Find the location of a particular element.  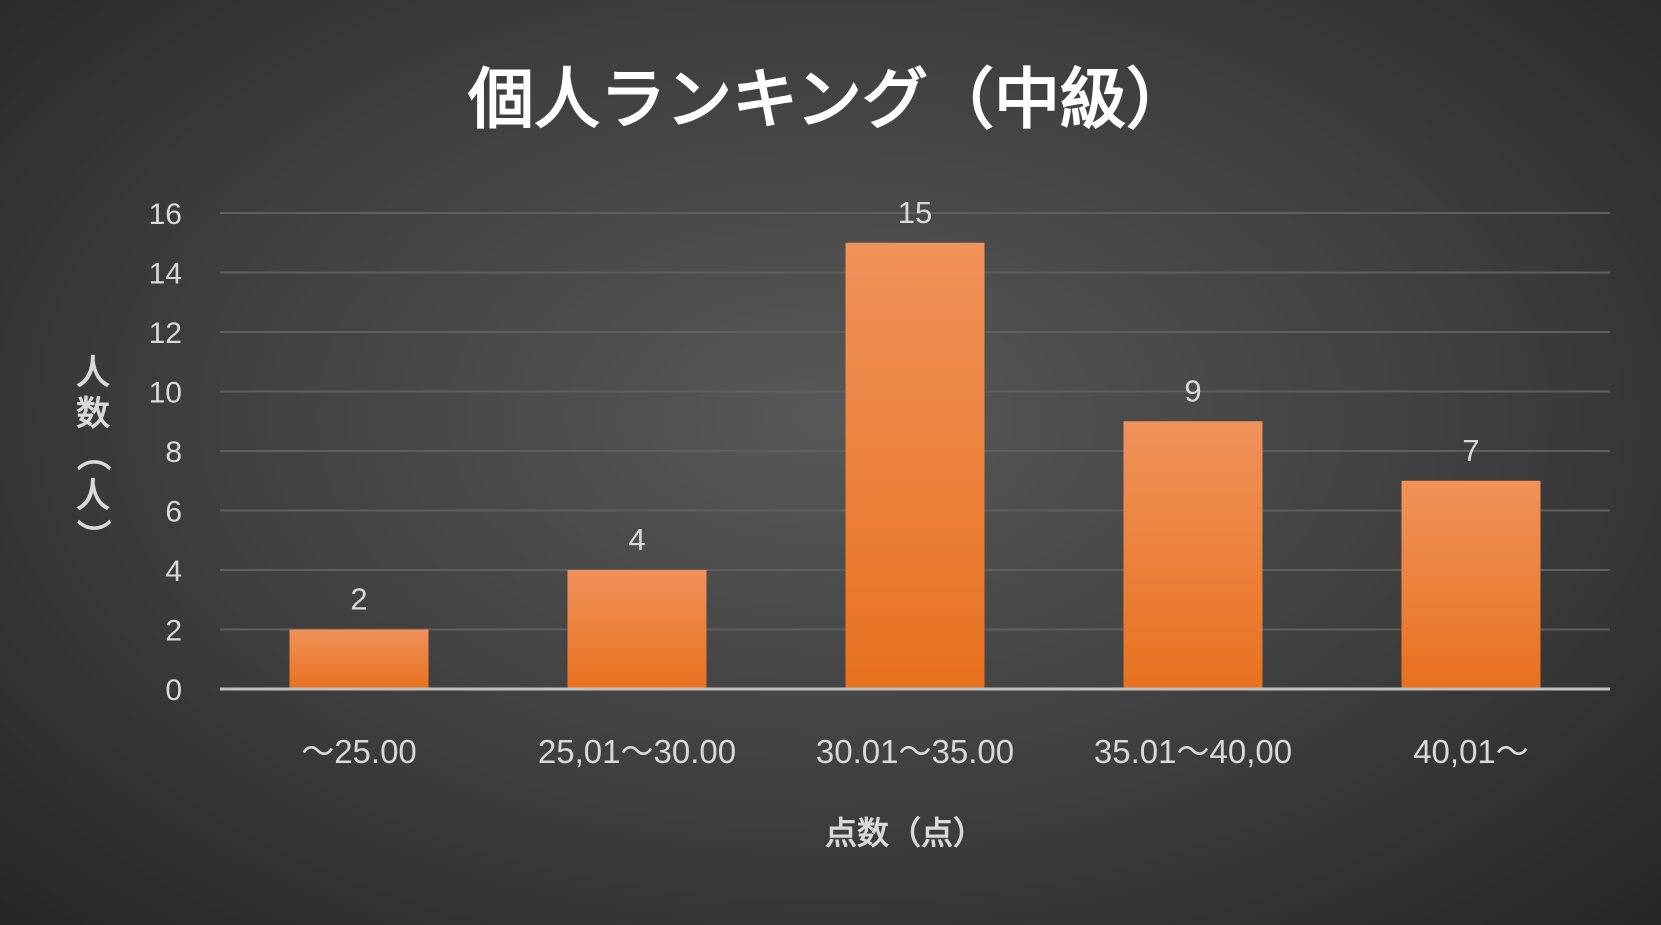

y-tick-label: 16 is located at coordinates (165, 214).